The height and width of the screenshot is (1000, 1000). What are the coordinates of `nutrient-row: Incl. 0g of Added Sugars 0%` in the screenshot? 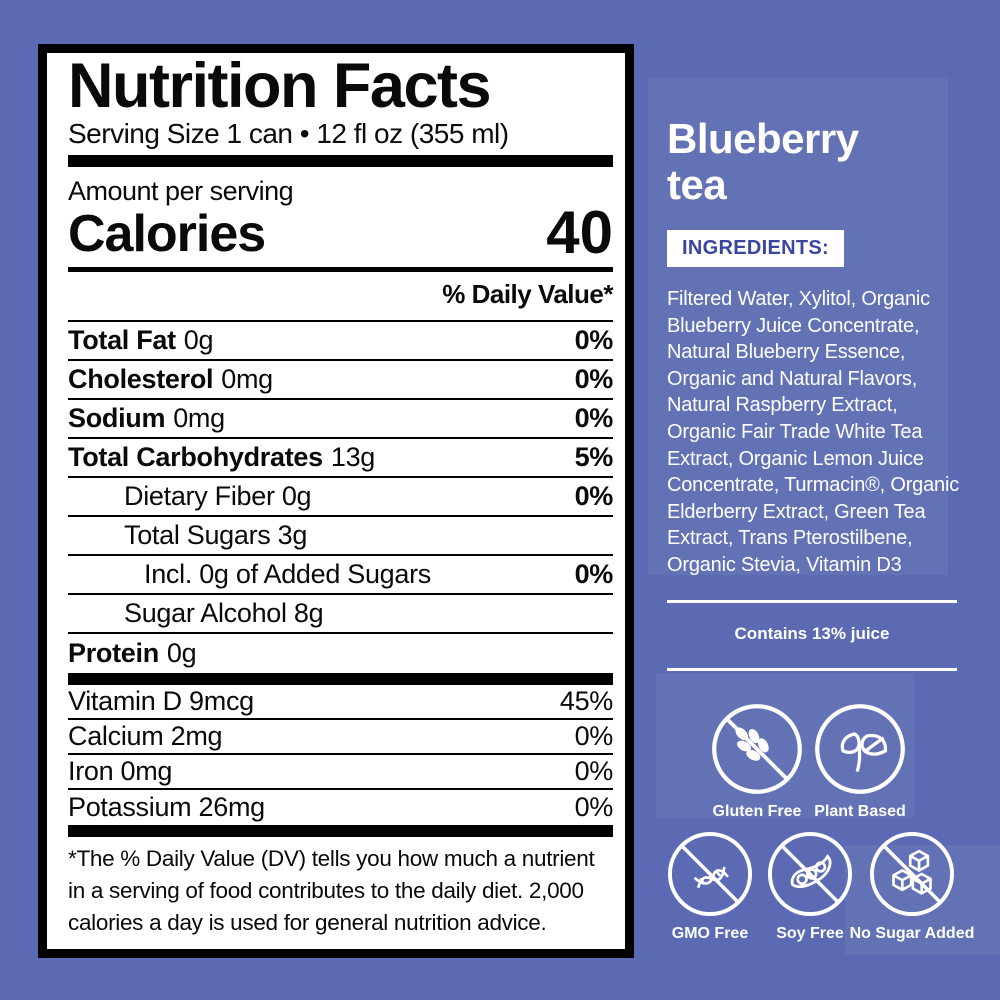 It's located at (340, 575).